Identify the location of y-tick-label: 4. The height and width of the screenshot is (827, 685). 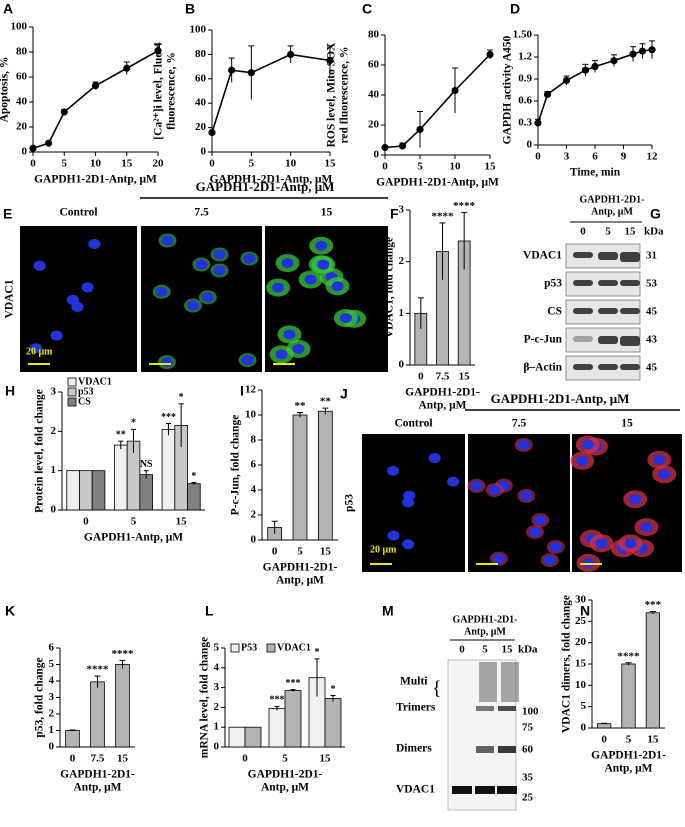
(217, 667).